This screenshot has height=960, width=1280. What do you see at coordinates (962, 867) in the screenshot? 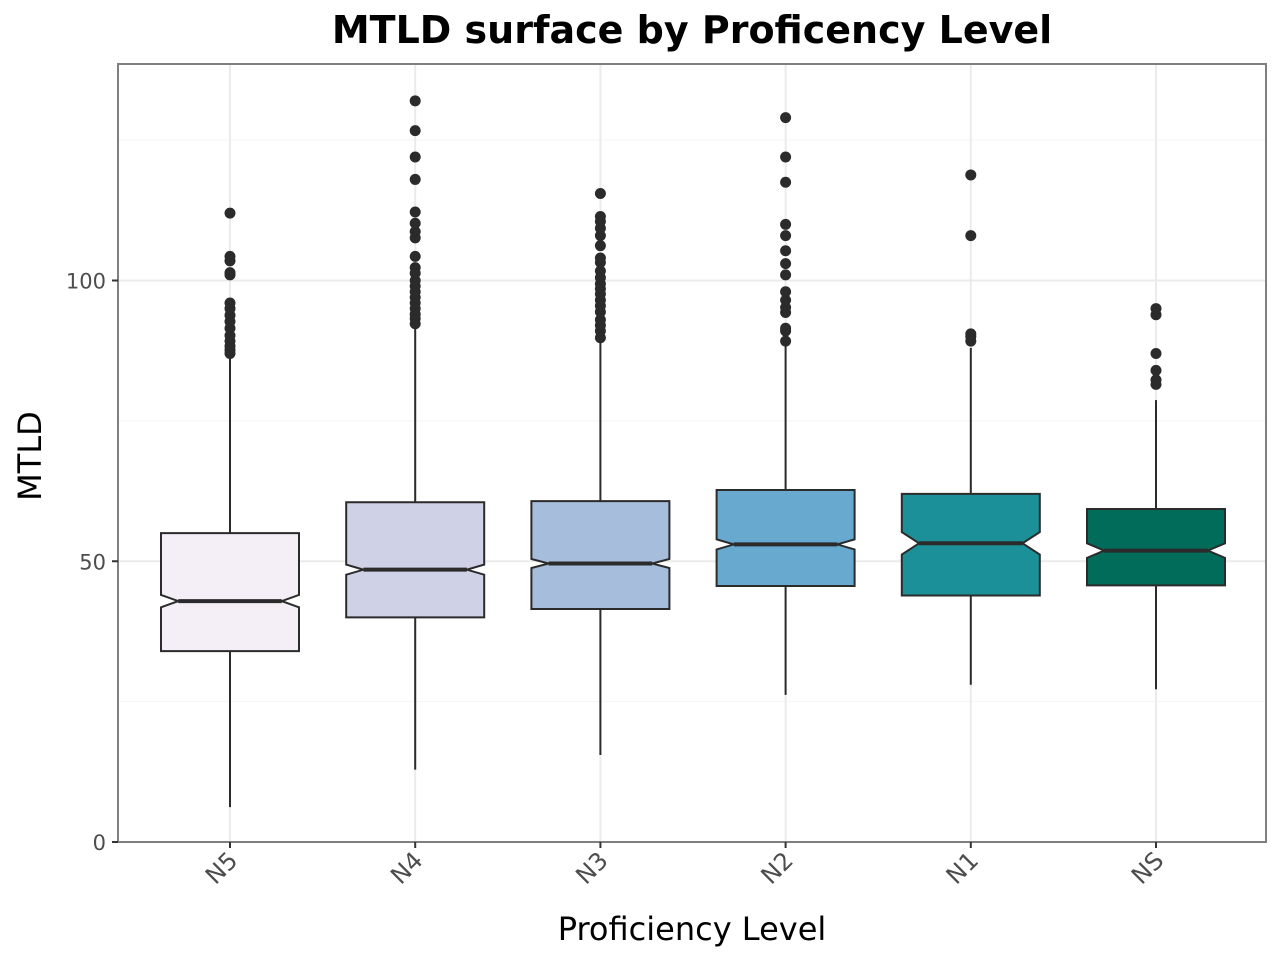
I see `x-tick-label: N1` at bounding box center [962, 867].